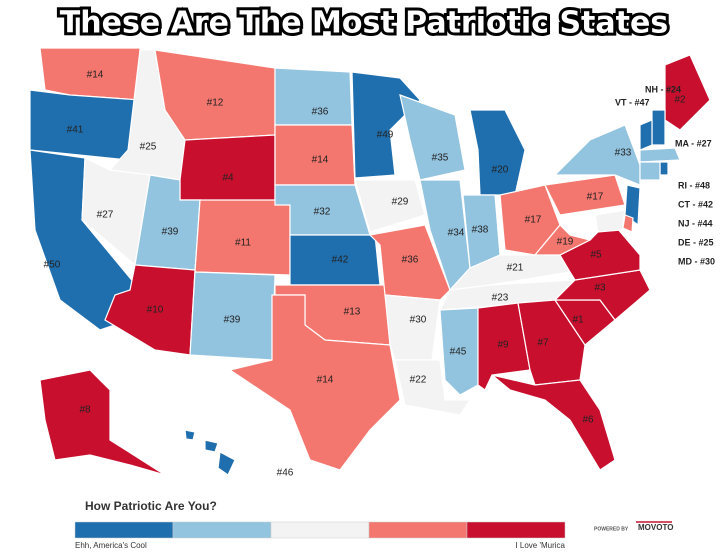 The image size is (728, 557). I want to click on legend-title: How Patriotic Are You?, so click(151, 506).